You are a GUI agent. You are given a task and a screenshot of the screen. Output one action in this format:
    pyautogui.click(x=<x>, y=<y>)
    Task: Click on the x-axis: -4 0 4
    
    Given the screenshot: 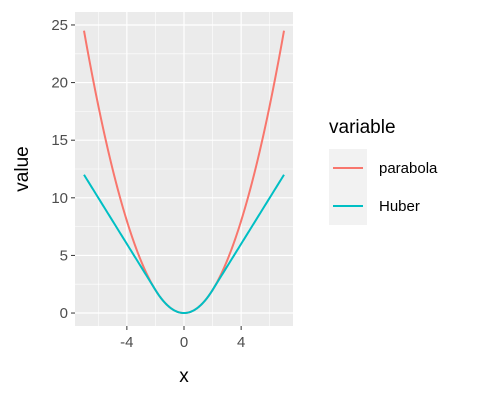 What is the action you would take?
    pyautogui.click(x=182, y=338)
    